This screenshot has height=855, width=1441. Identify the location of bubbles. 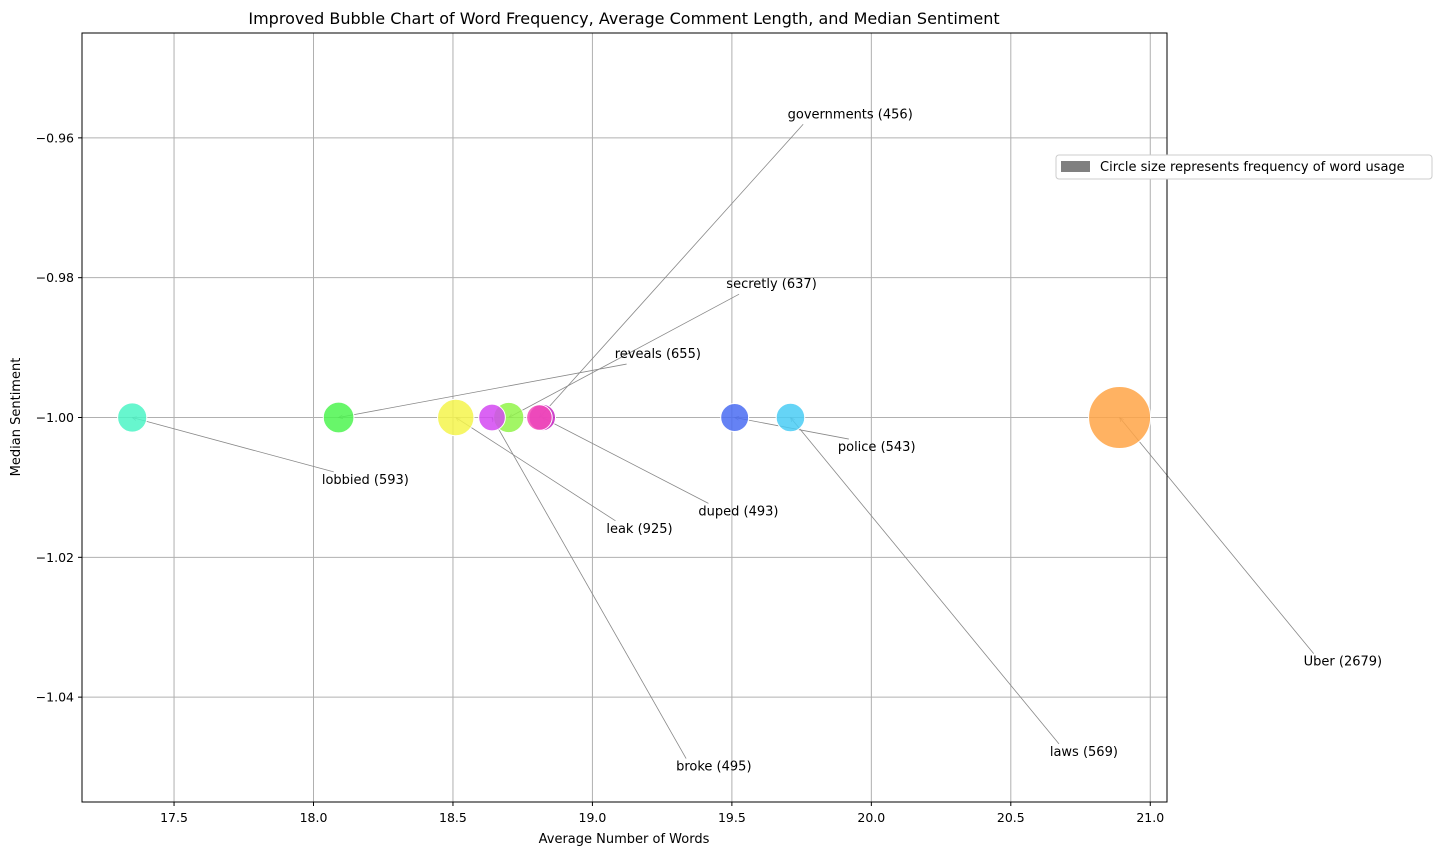
(634, 417).